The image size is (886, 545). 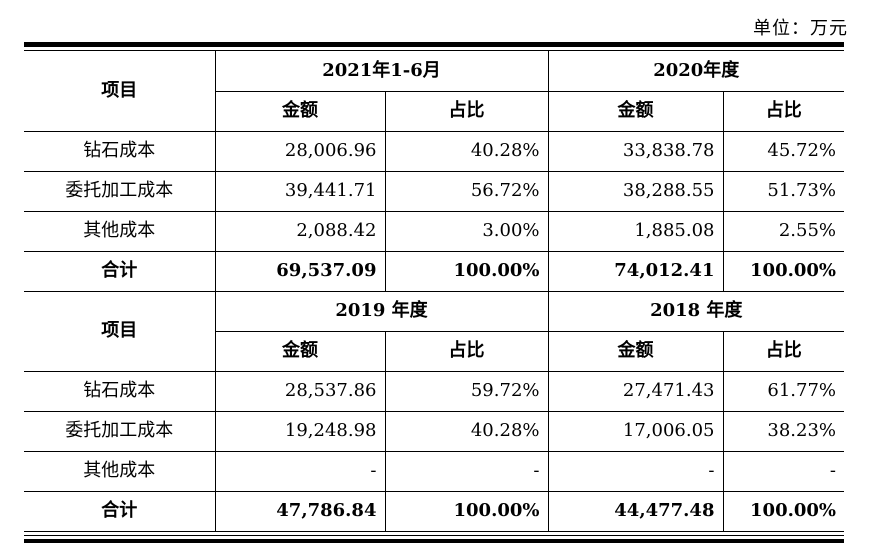 I want to click on table-row: 委托加工成本 39,441.71 56.72% 38,288.55 51.73%, so click(x=434, y=191).